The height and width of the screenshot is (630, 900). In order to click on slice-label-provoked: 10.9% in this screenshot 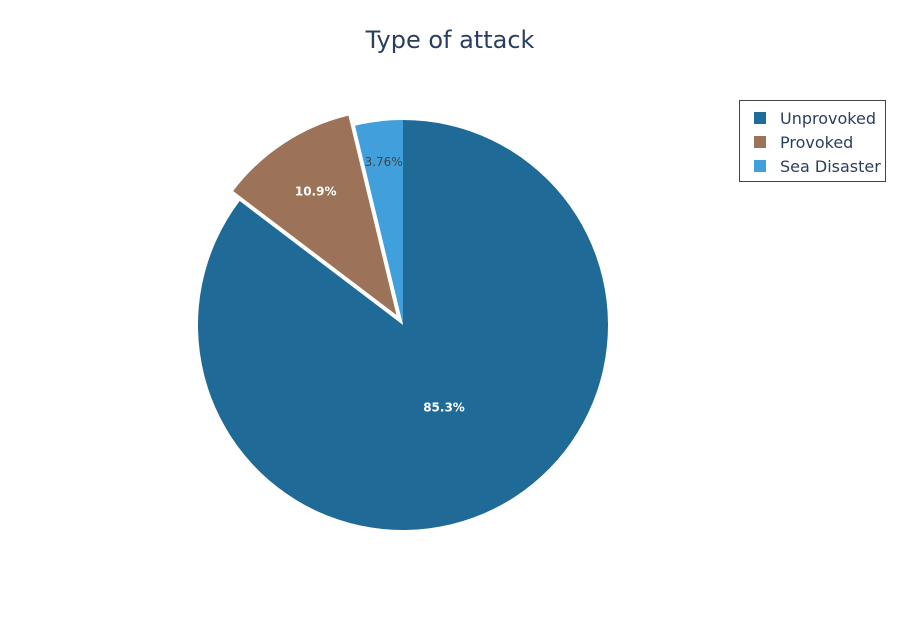, I will do `click(316, 191)`.